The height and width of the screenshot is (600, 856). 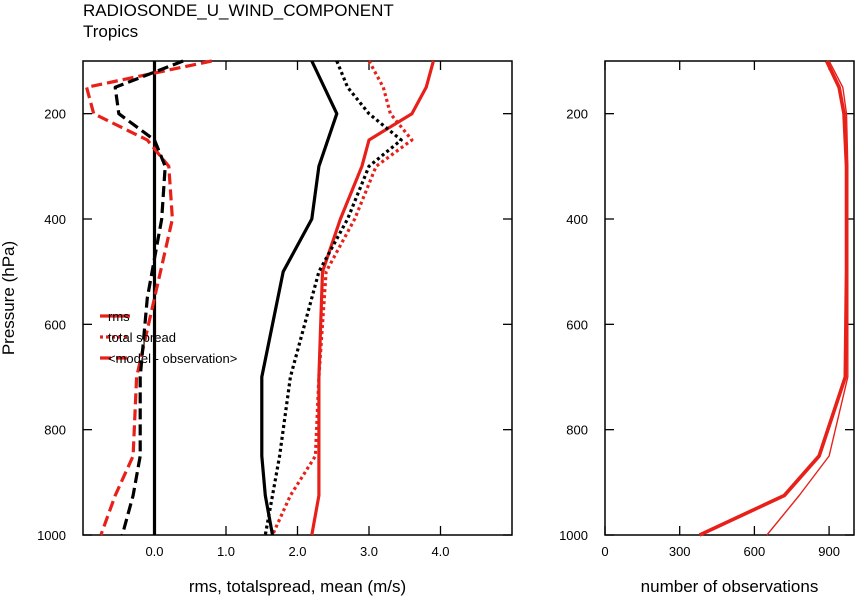 I want to click on black-dotted-series-line, so click(x=333, y=298).